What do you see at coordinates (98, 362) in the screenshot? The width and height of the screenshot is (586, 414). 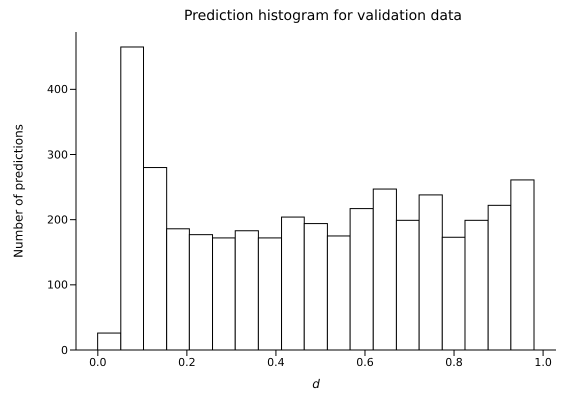 I see `x-tick-label: 0.0` at bounding box center [98, 362].